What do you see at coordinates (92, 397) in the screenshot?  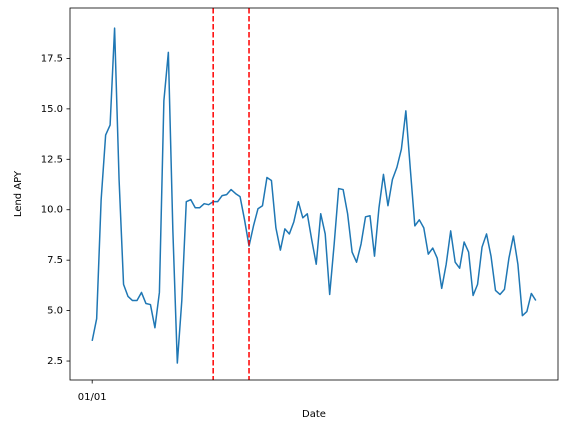 I see `x-tick-label: 01/01` at bounding box center [92, 397].